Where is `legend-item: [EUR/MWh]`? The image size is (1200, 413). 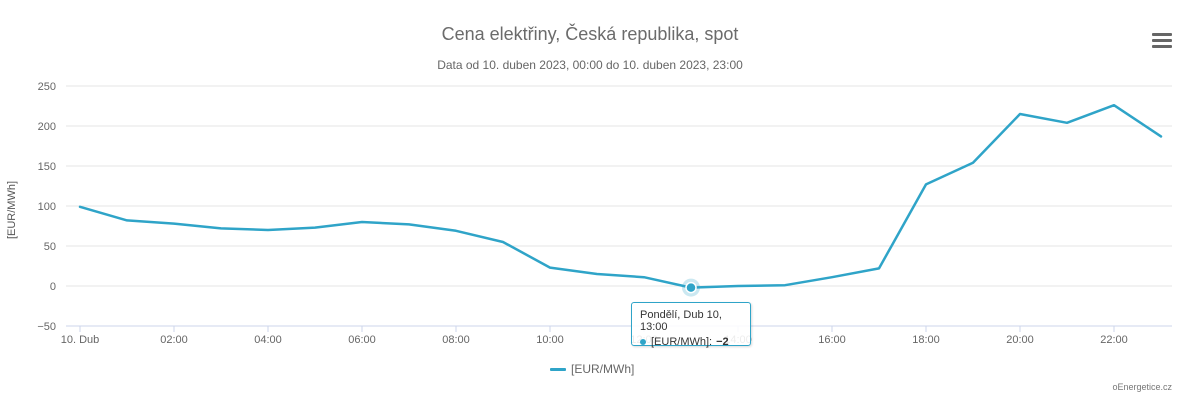 legend-item: [EUR/MWh] is located at coordinates (592, 369).